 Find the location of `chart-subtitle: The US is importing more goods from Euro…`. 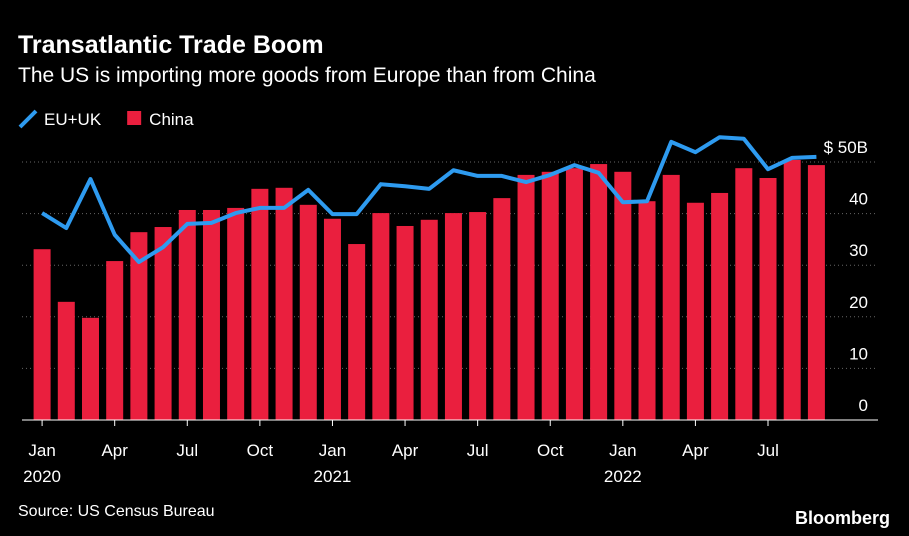

chart-subtitle: The US is importing more goods from Euro… is located at coordinates (307, 75).